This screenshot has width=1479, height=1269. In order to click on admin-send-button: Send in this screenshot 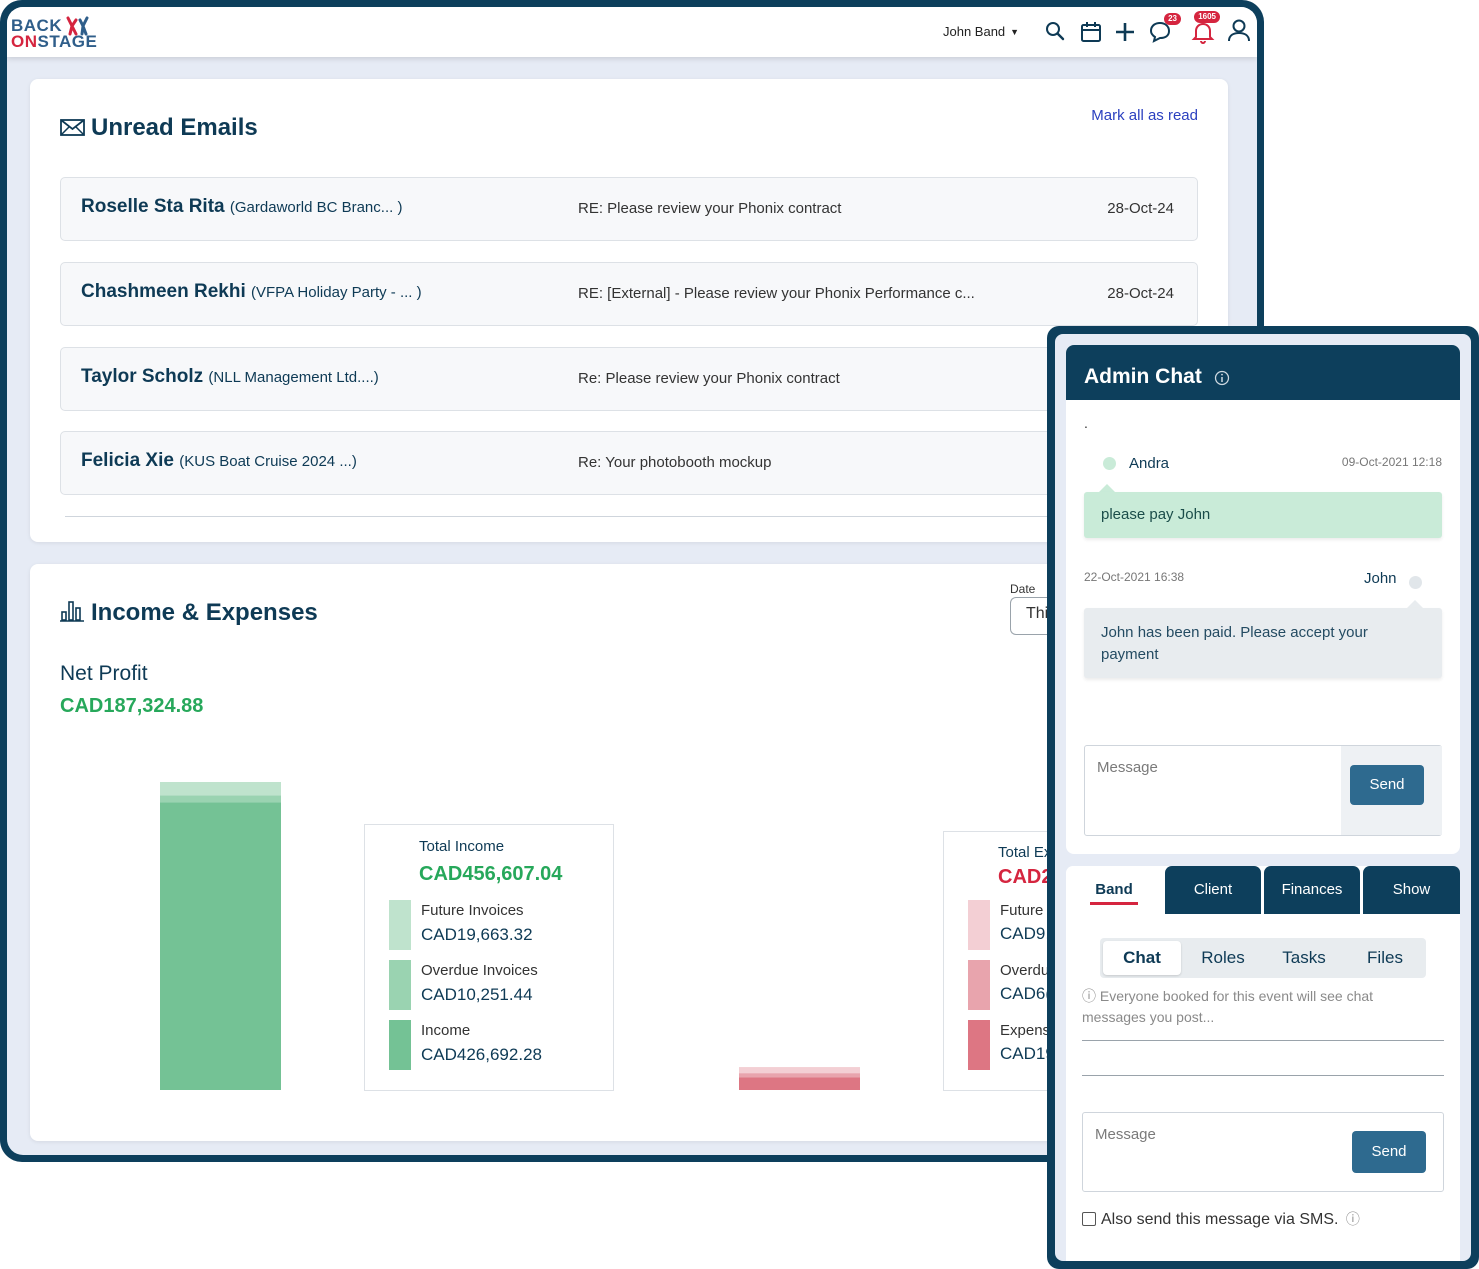, I will do `click(1387, 785)`.